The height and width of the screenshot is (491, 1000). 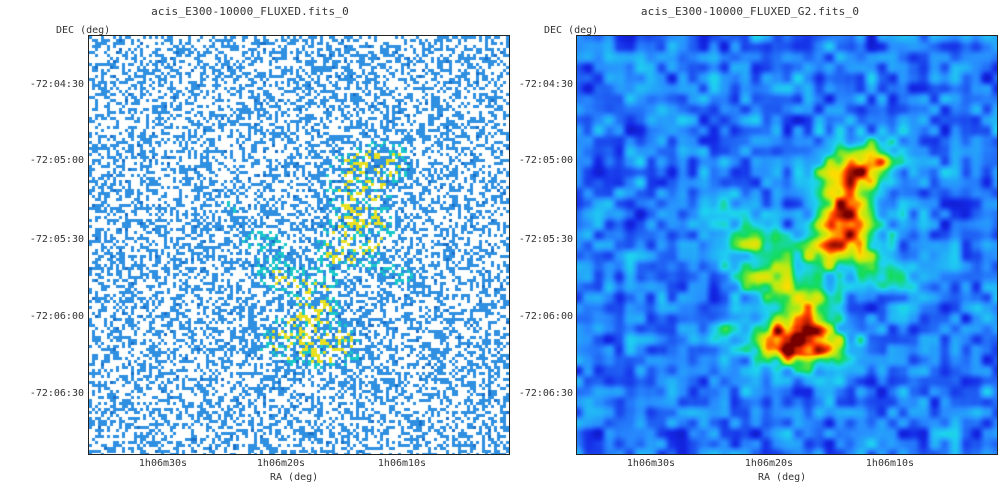 What do you see at coordinates (750, 11) in the screenshot?
I see `panel-title: acis_E300-10000_FLUXED_G2.fits_0` at bounding box center [750, 11].